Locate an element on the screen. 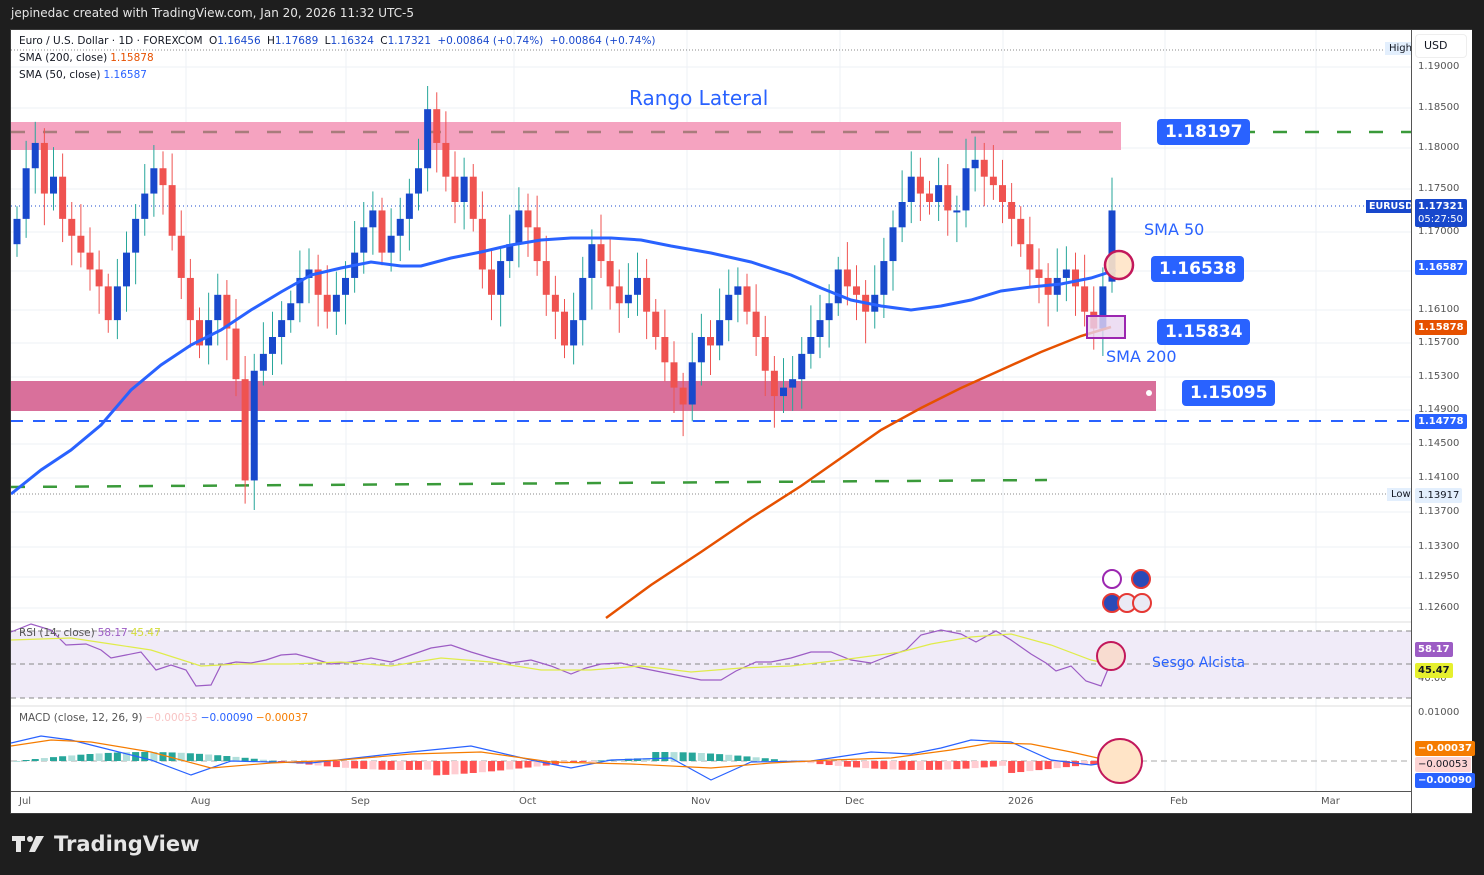 The image size is (1484, 875). sma50-touch-marker is located at coordinates (1119, 265).